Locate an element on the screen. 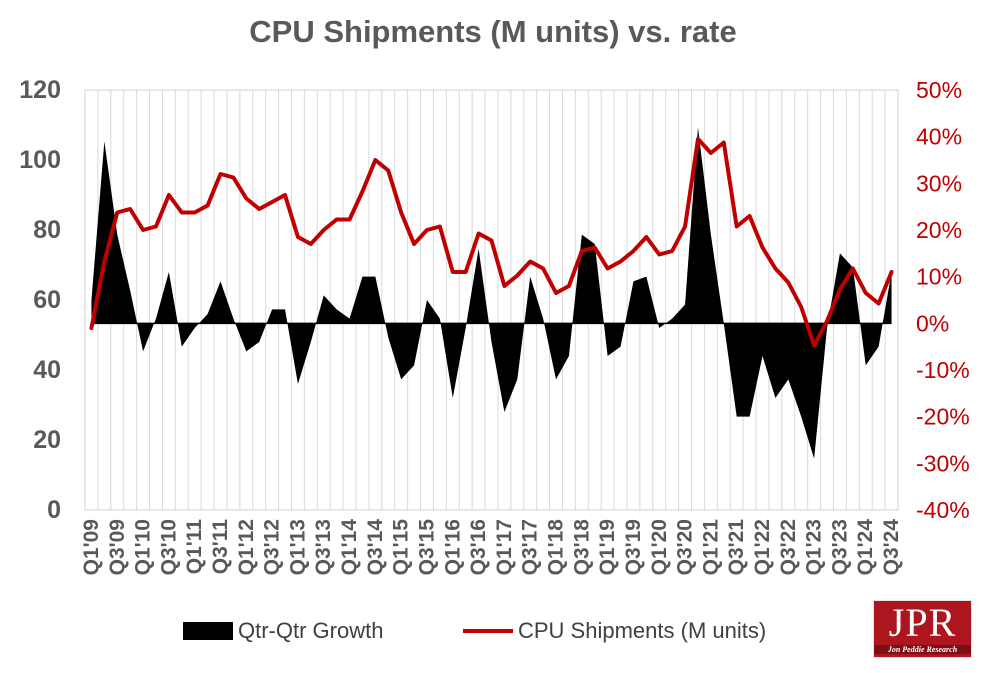  x-tick-label: Q3'24 is located at coordinates (891, 547).